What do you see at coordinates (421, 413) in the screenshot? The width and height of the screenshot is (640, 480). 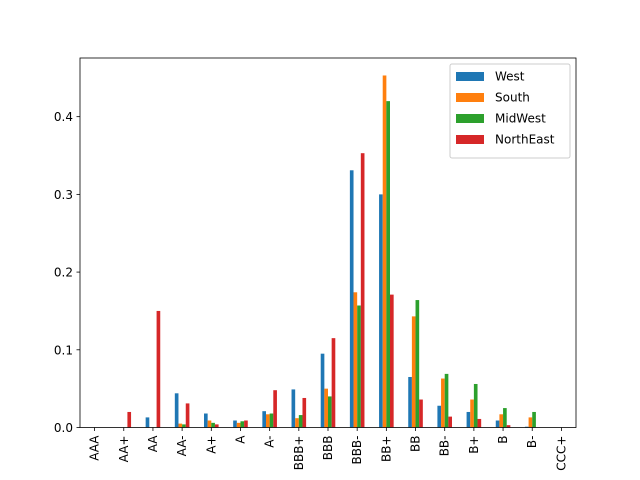 I see `bar-northeast-bb` at bounding box center [421, 413].